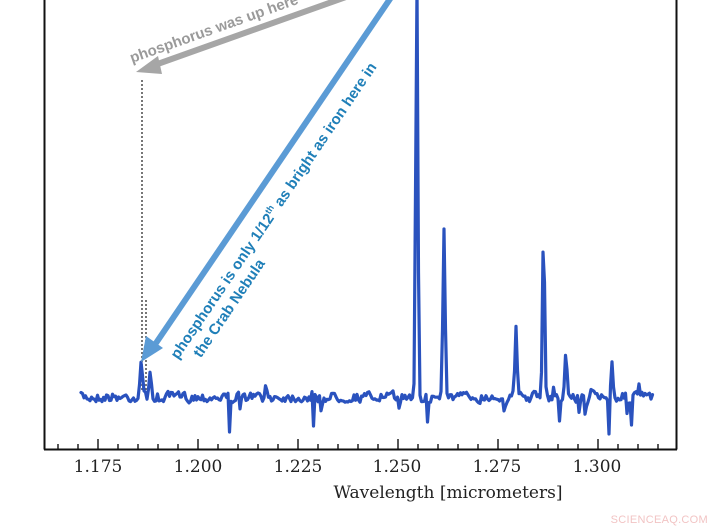 This screenshot has width=720, height=530. What do you see at coordinates (358, 444) in the screenshot?
I see `x-axis-ticks` at bounding box center [358, 444].